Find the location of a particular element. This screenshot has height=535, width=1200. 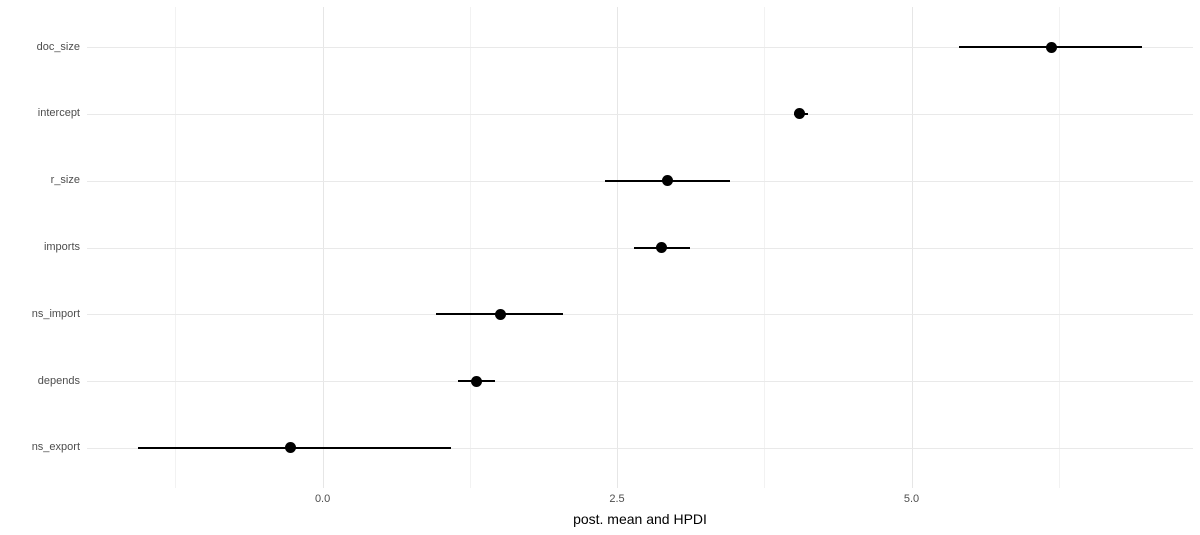

y-axis-label-intercept: intercept is located at coordinates (58, 113).